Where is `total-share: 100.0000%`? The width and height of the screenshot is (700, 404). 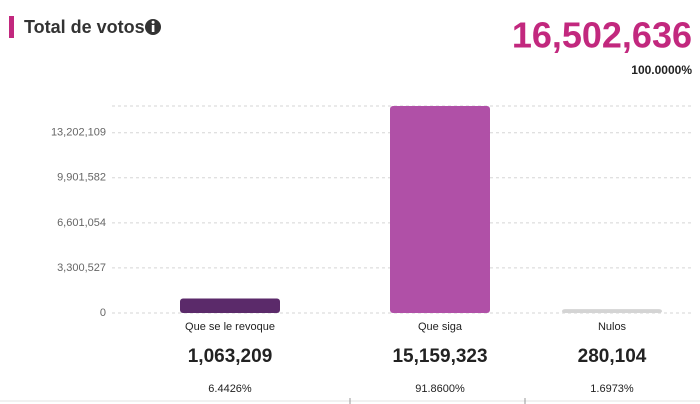 total-share: 100.0000% is located at coordinates (661, 70).